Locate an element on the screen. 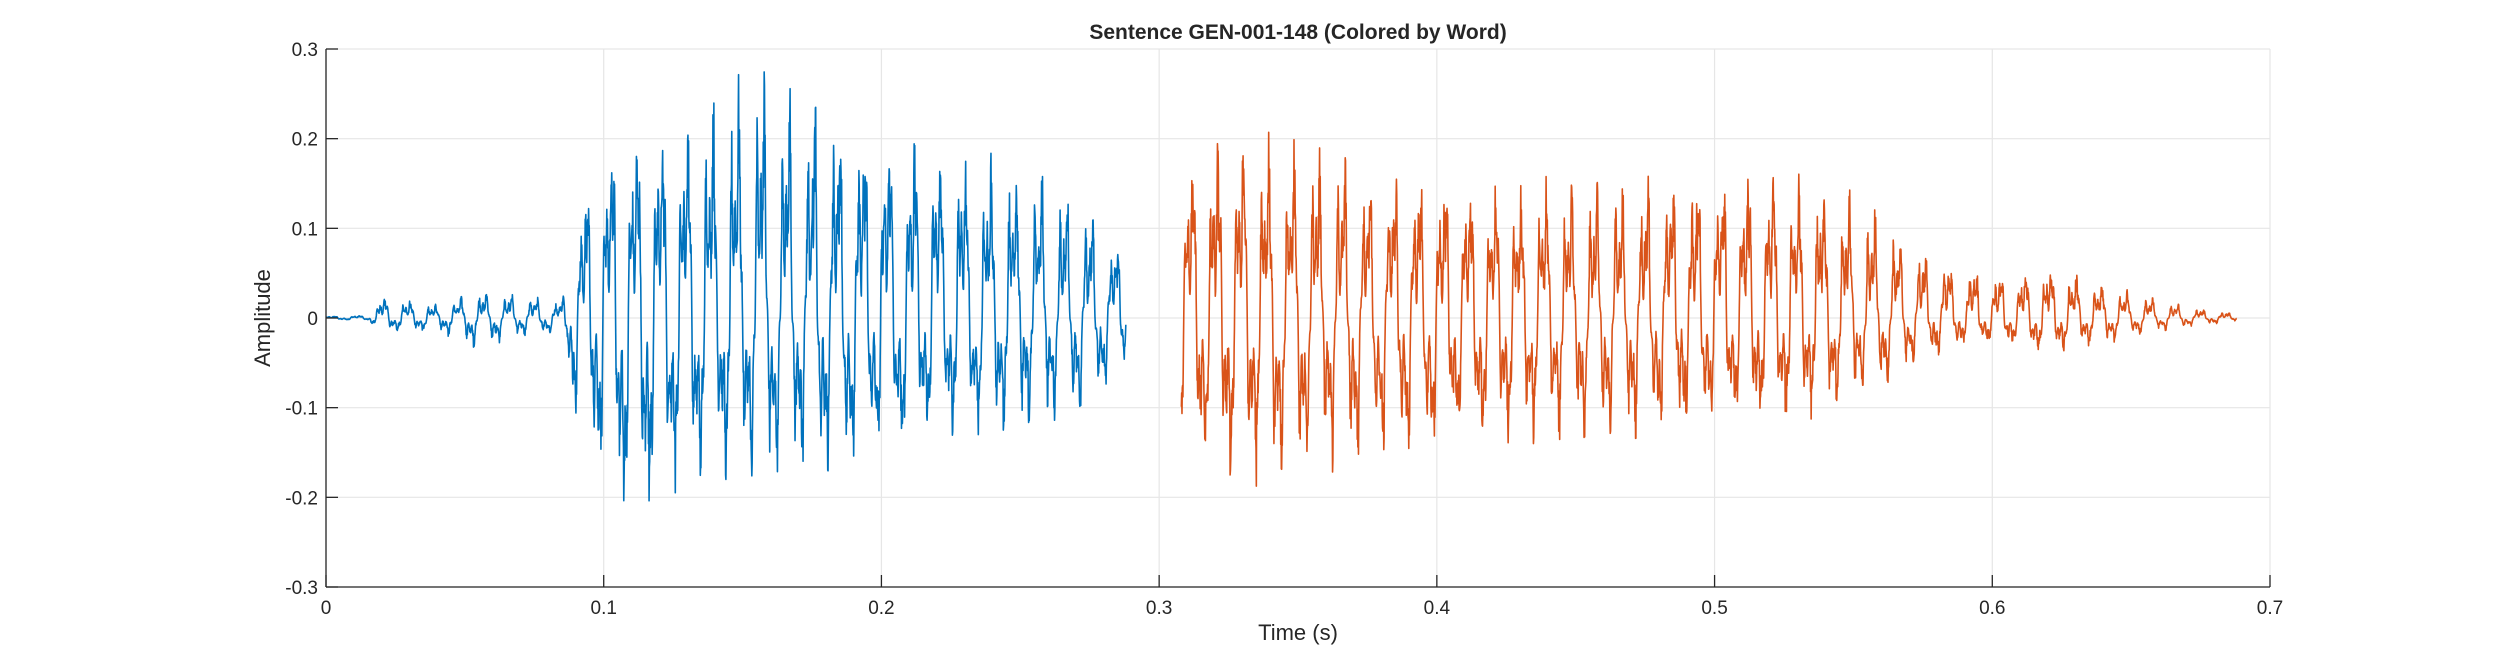 This screenshot has width=2500, height=657. x-tick-label: 0.2 is located at coordinates (881, 608).